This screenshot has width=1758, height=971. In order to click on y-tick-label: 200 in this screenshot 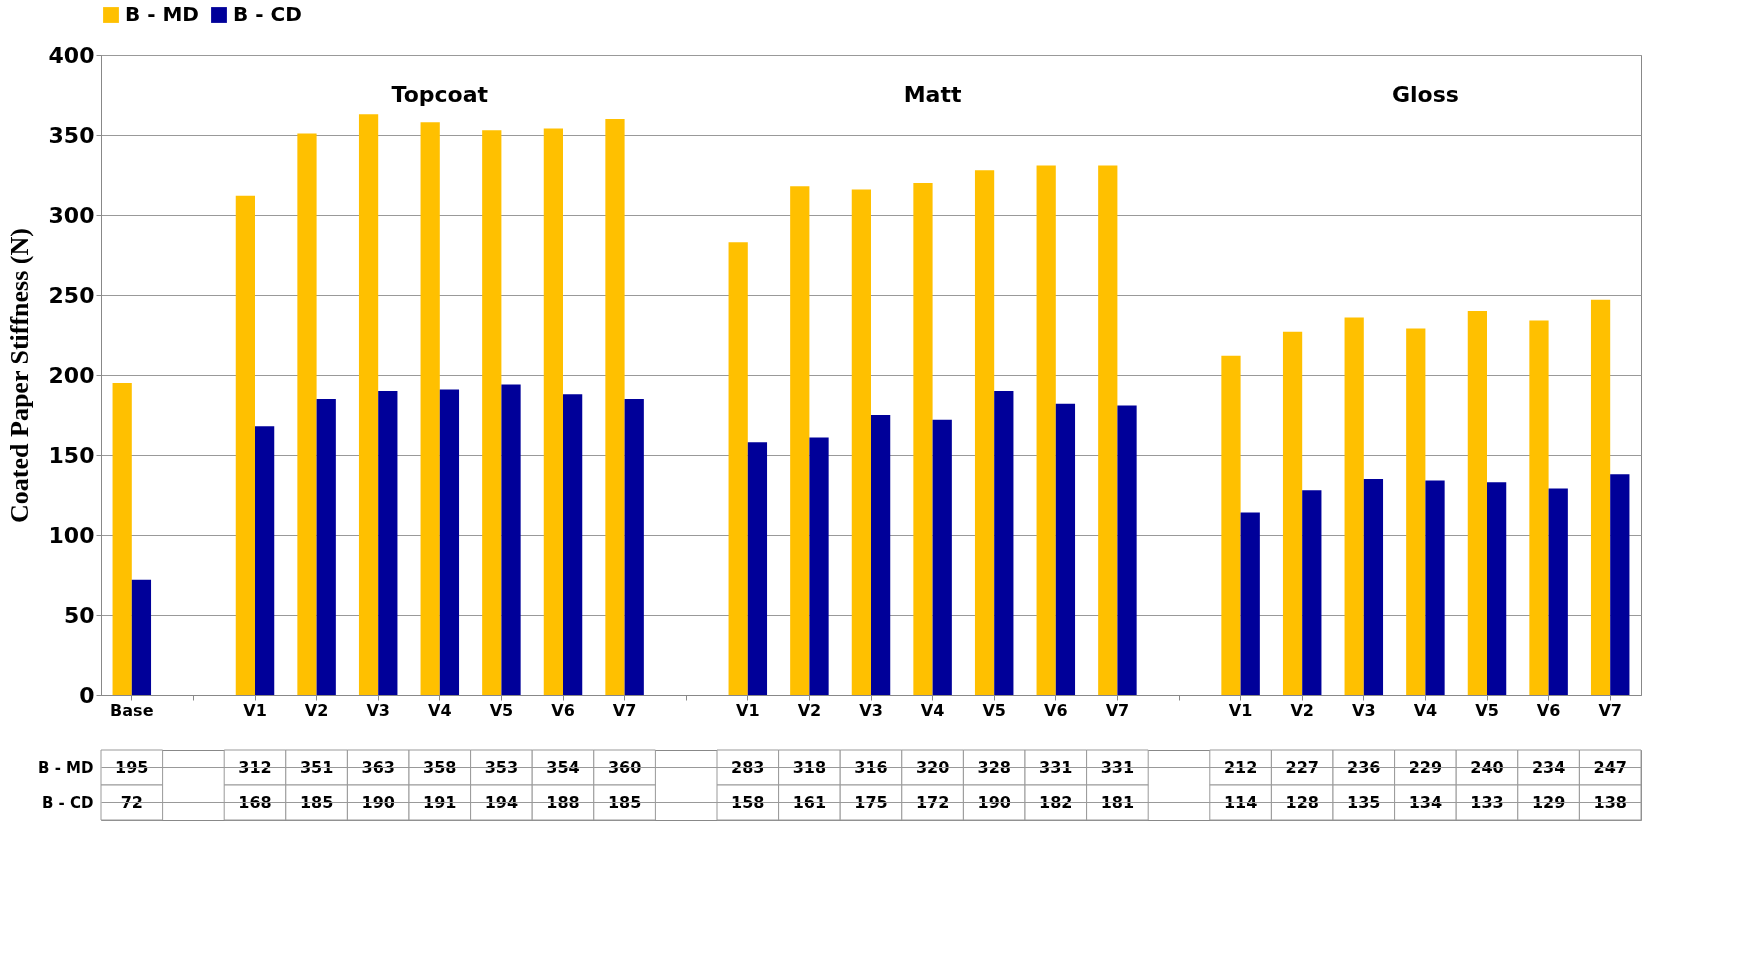, I will do `click(71, 375)`.